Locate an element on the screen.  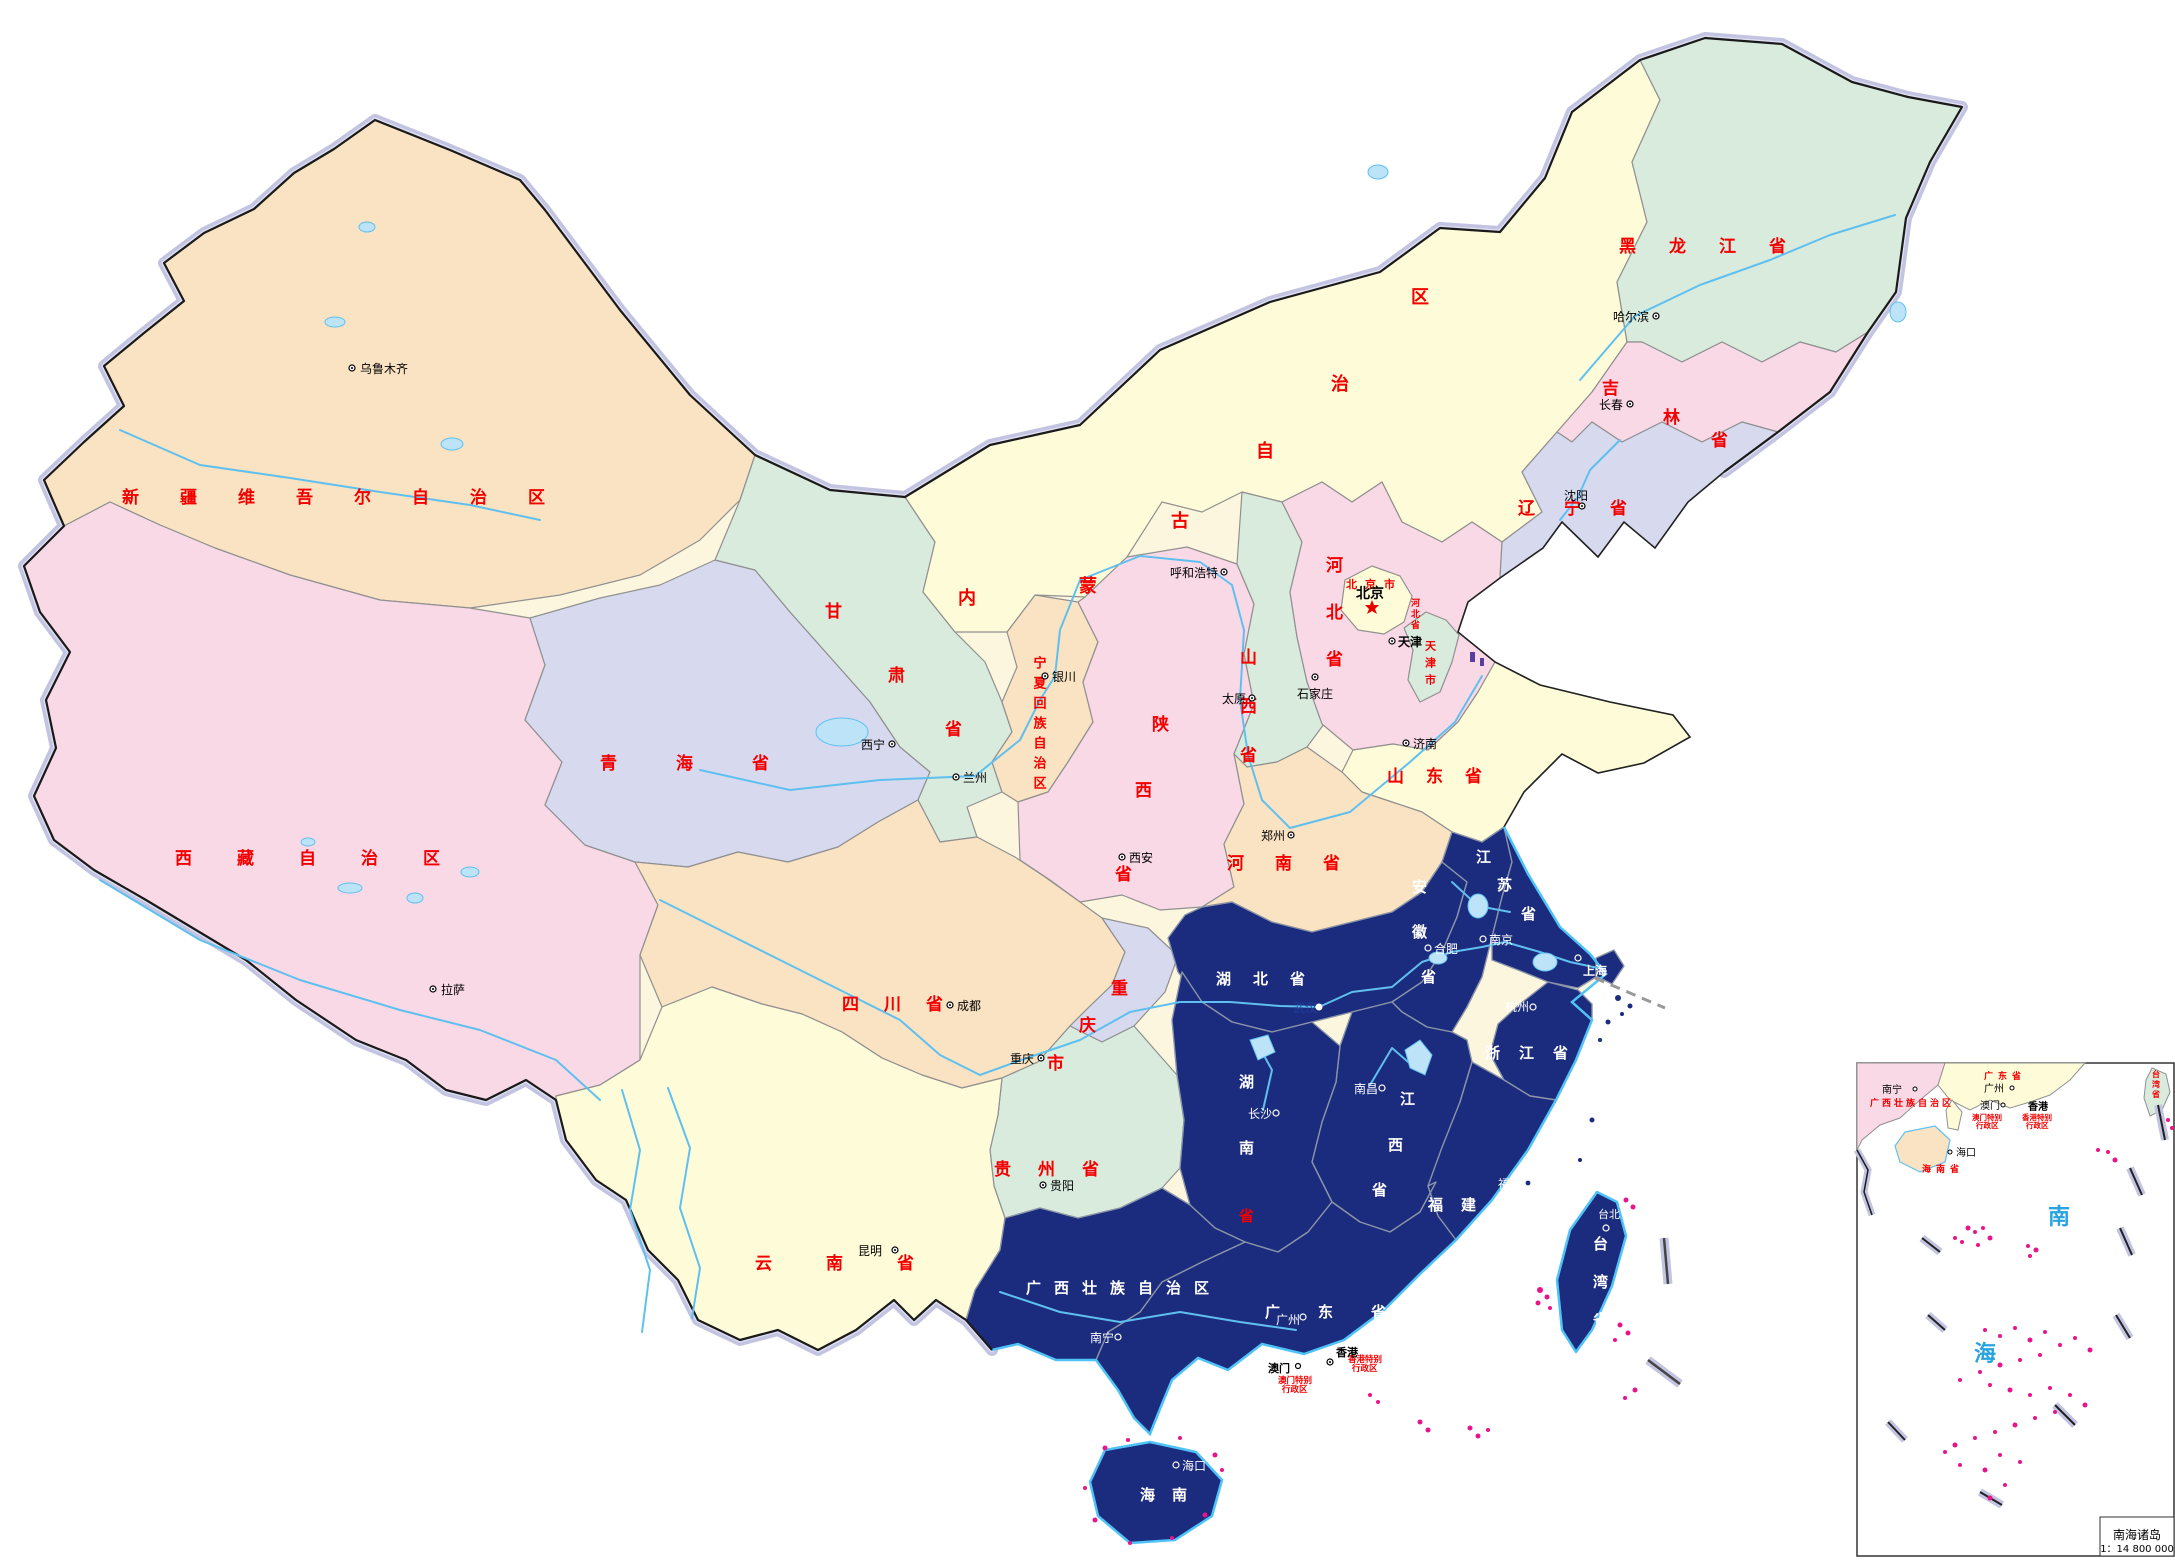
city-label-nanjing: 南京 is located at coordinates (1501, 939).